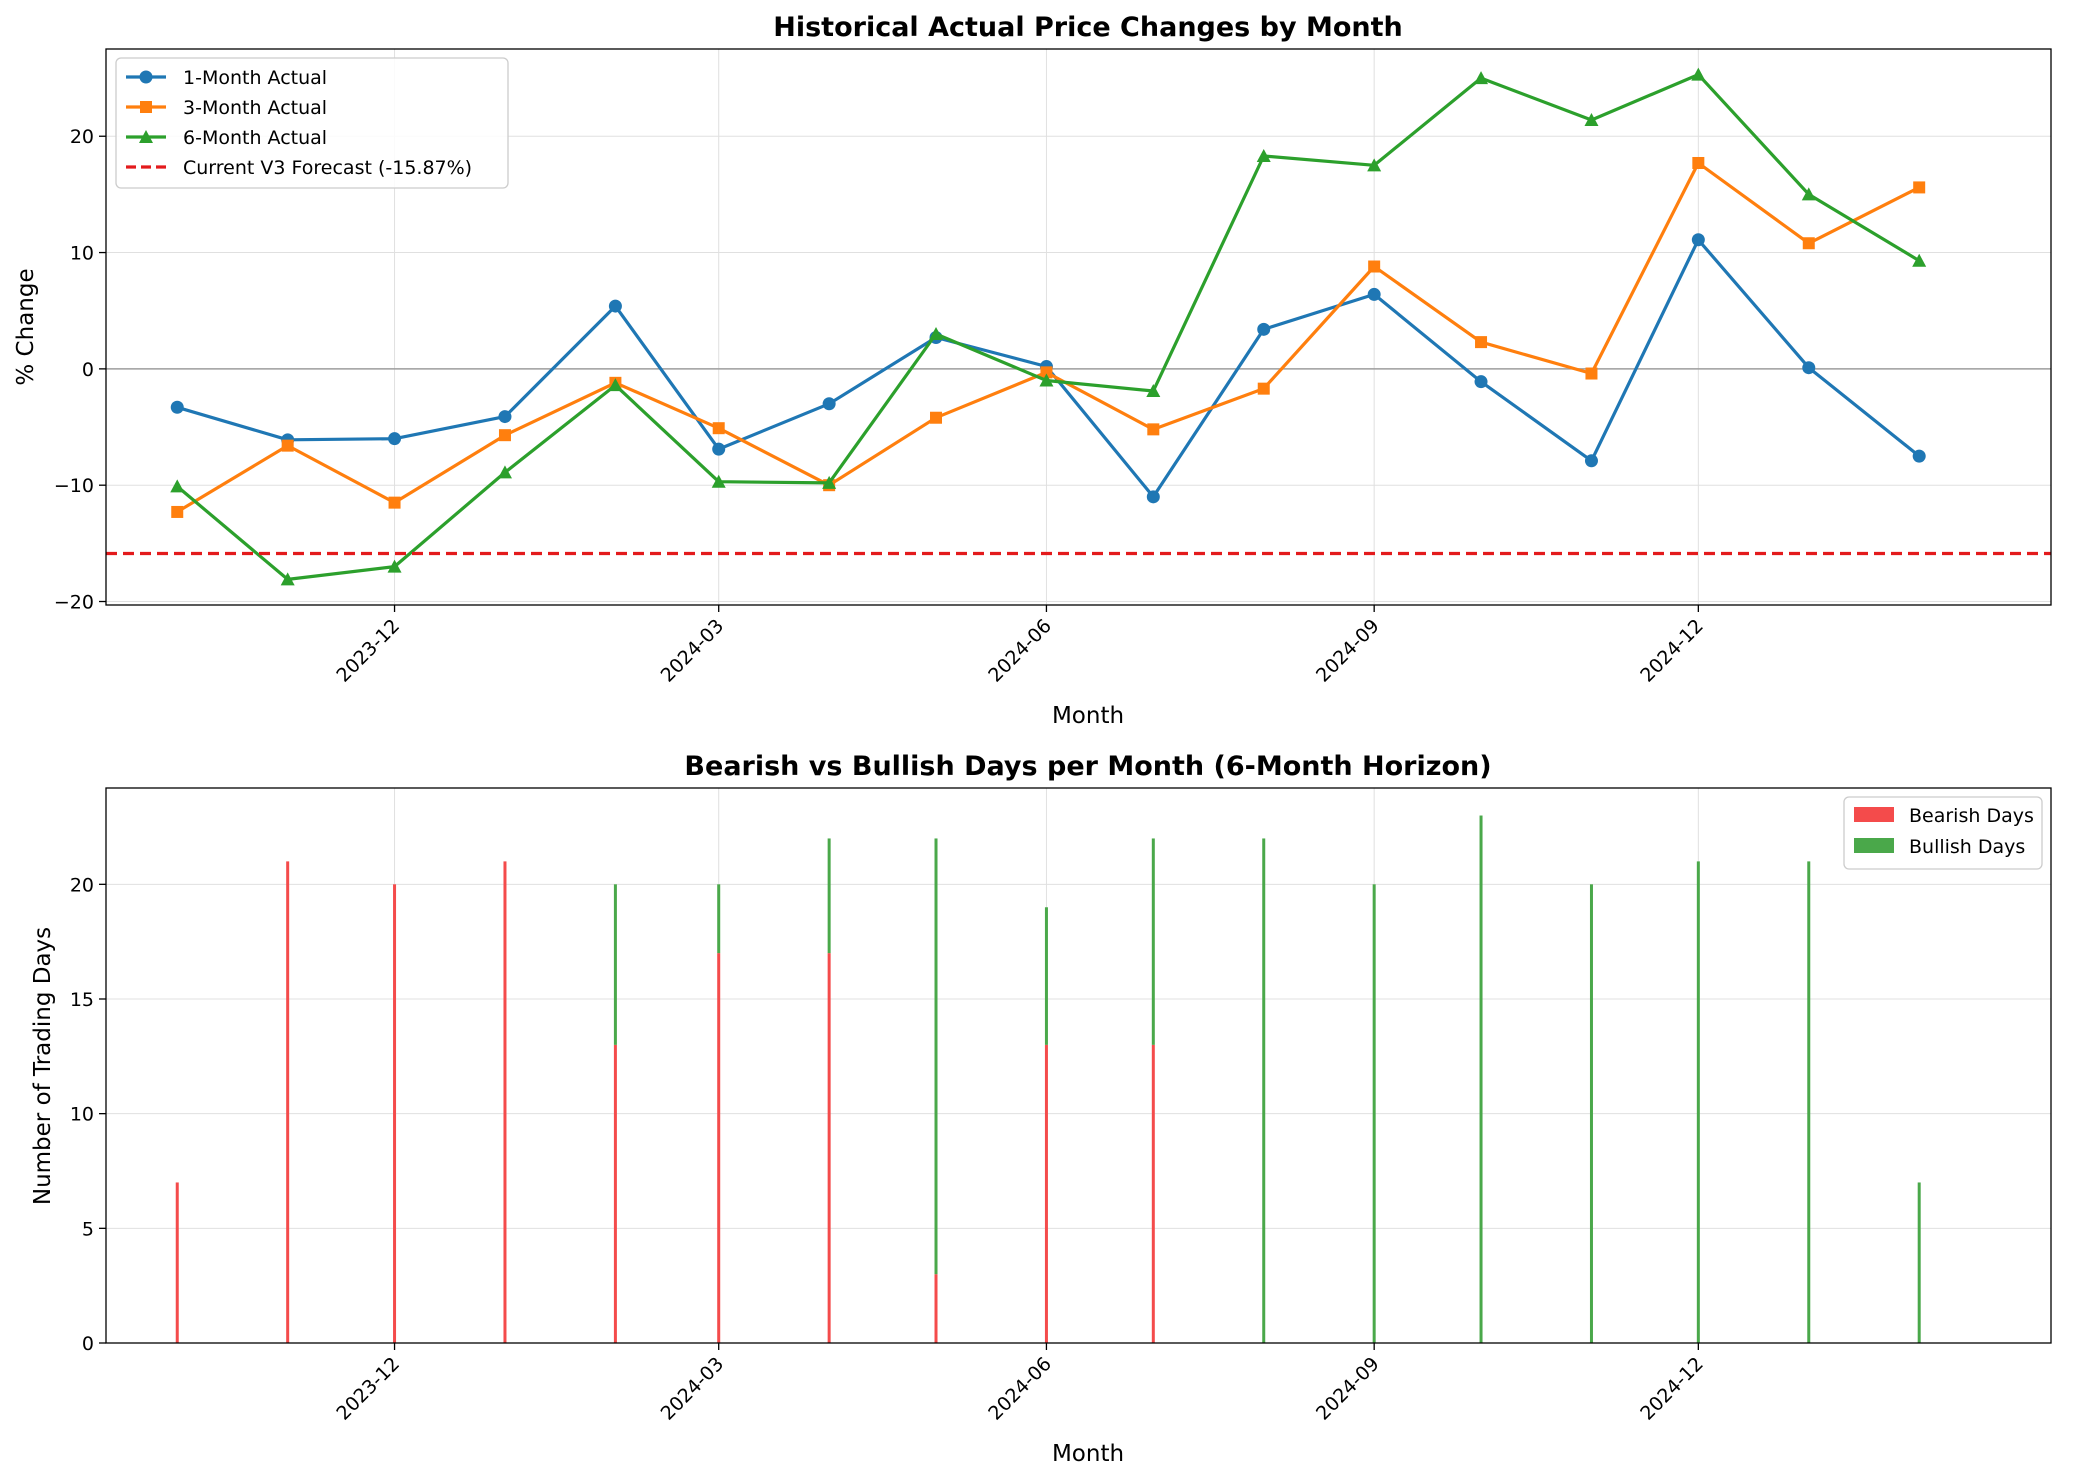 This screenshot has width=2082, height=1481. What do you see at coordinates (1874, 814) in the screenshot?
I see `legend-swatch-bearish` at bounding box center [1874, 814].